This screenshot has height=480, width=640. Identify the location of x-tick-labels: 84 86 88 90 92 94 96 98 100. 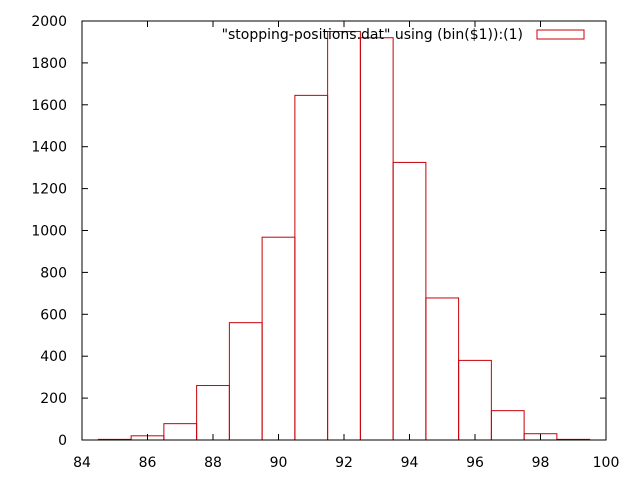
(346, 463).